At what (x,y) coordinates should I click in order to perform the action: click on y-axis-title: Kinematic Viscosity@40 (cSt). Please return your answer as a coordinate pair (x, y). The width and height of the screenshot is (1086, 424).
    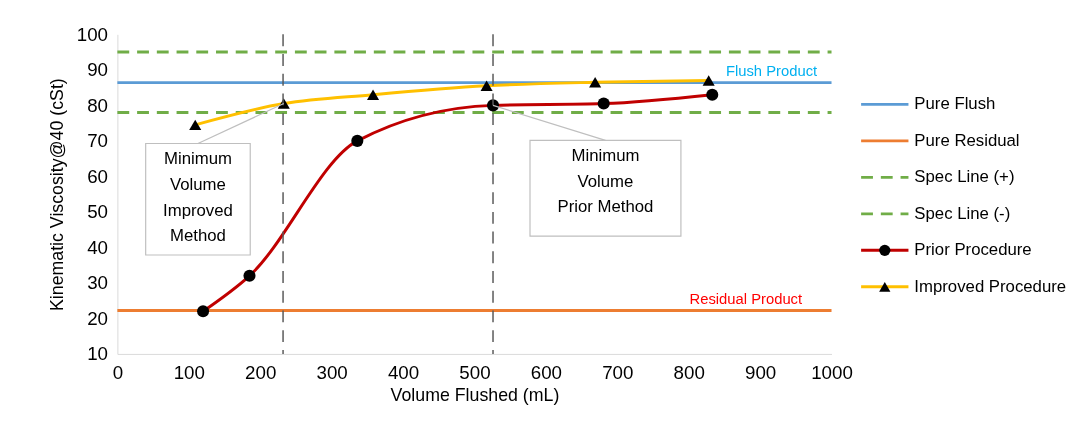
    Looking at the image, I should click on (56, 194).